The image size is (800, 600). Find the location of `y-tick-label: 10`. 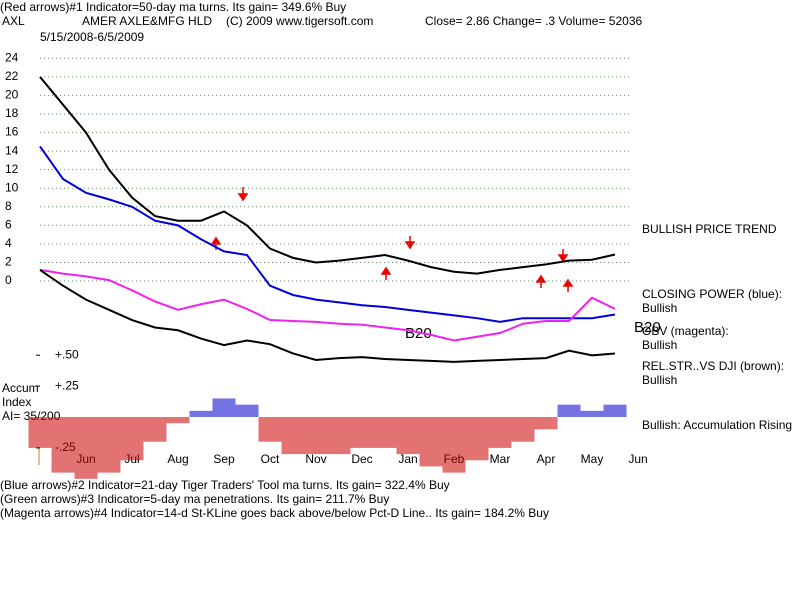

y-tick-label: 10 is located at coordinates (12, 187).